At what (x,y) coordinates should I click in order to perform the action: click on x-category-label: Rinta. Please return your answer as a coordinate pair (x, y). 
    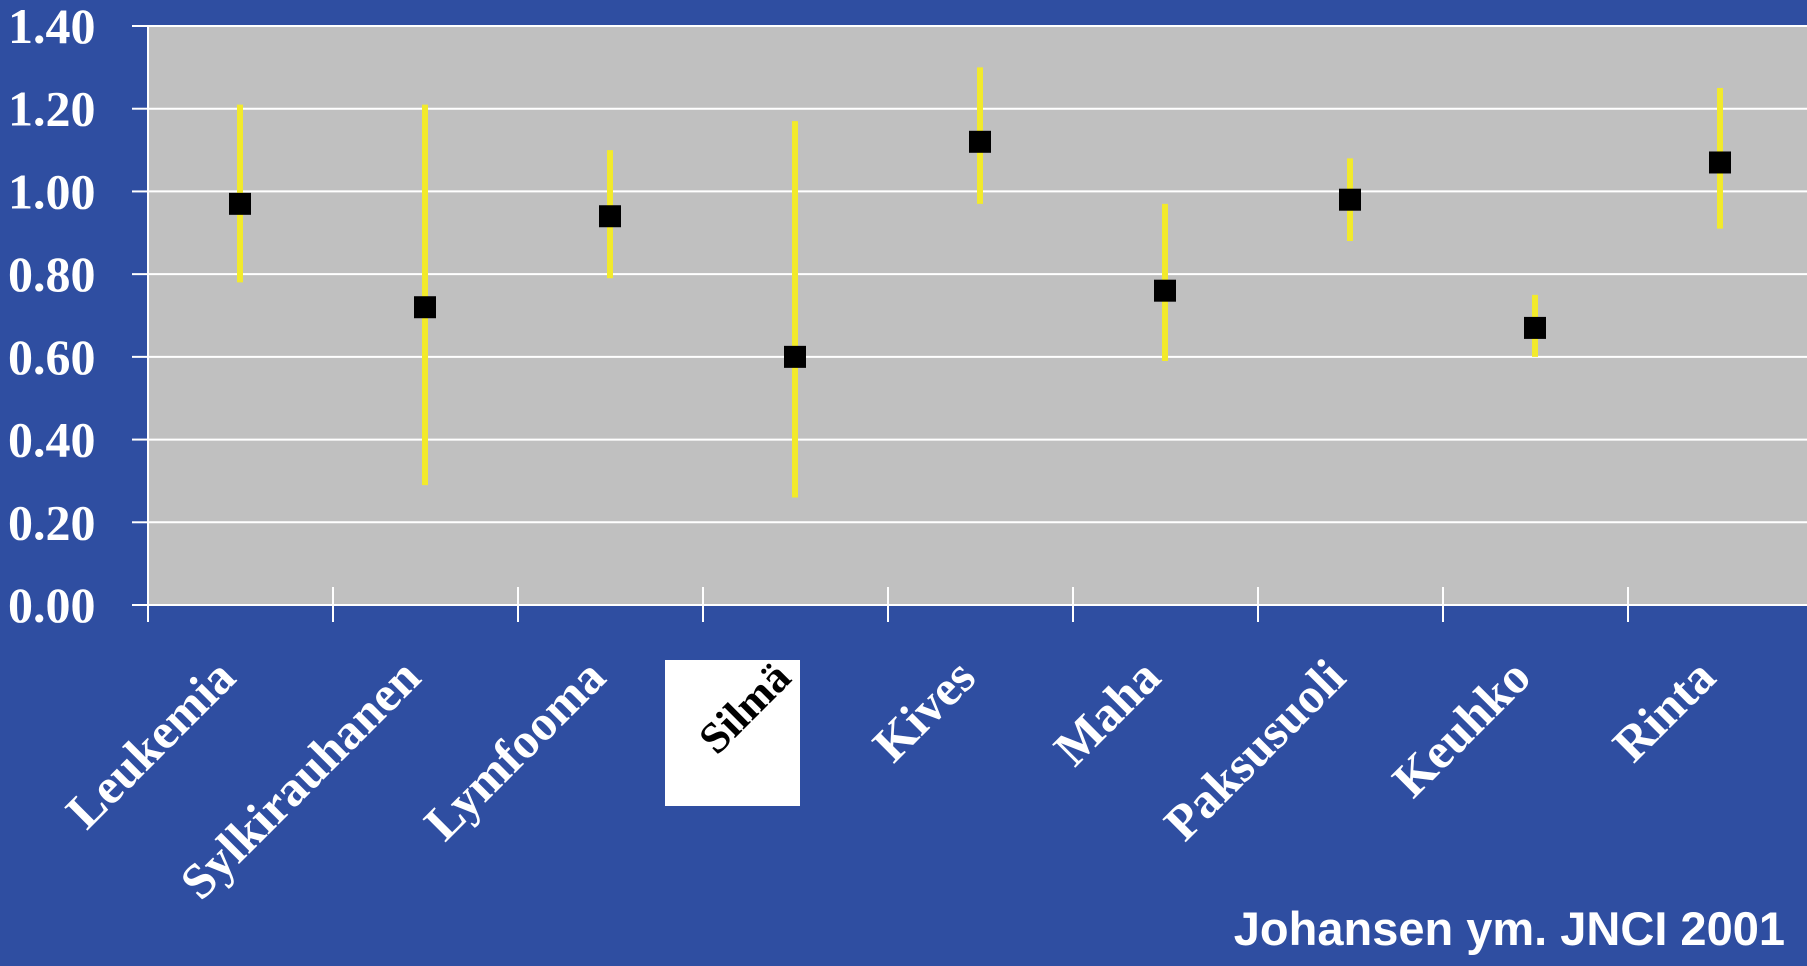
    Looking at the image, I should click on (1664, 710).